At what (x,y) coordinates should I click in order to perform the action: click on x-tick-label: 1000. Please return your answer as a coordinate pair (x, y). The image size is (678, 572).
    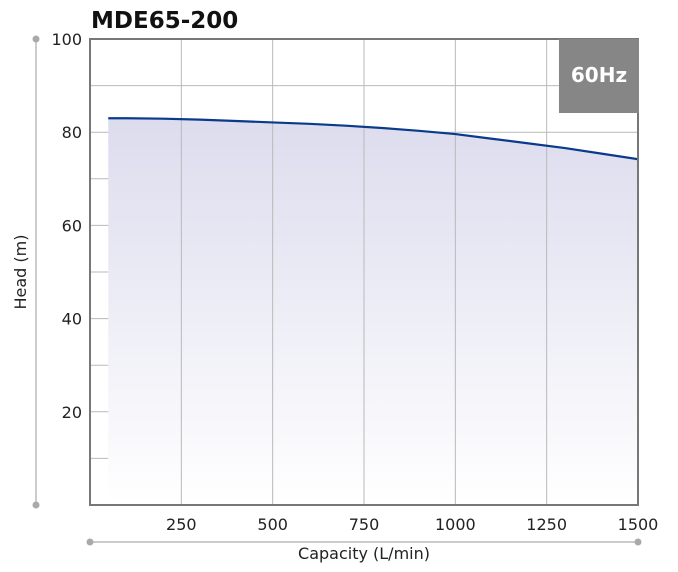
    Looking at the image, I should click on (455, 524).